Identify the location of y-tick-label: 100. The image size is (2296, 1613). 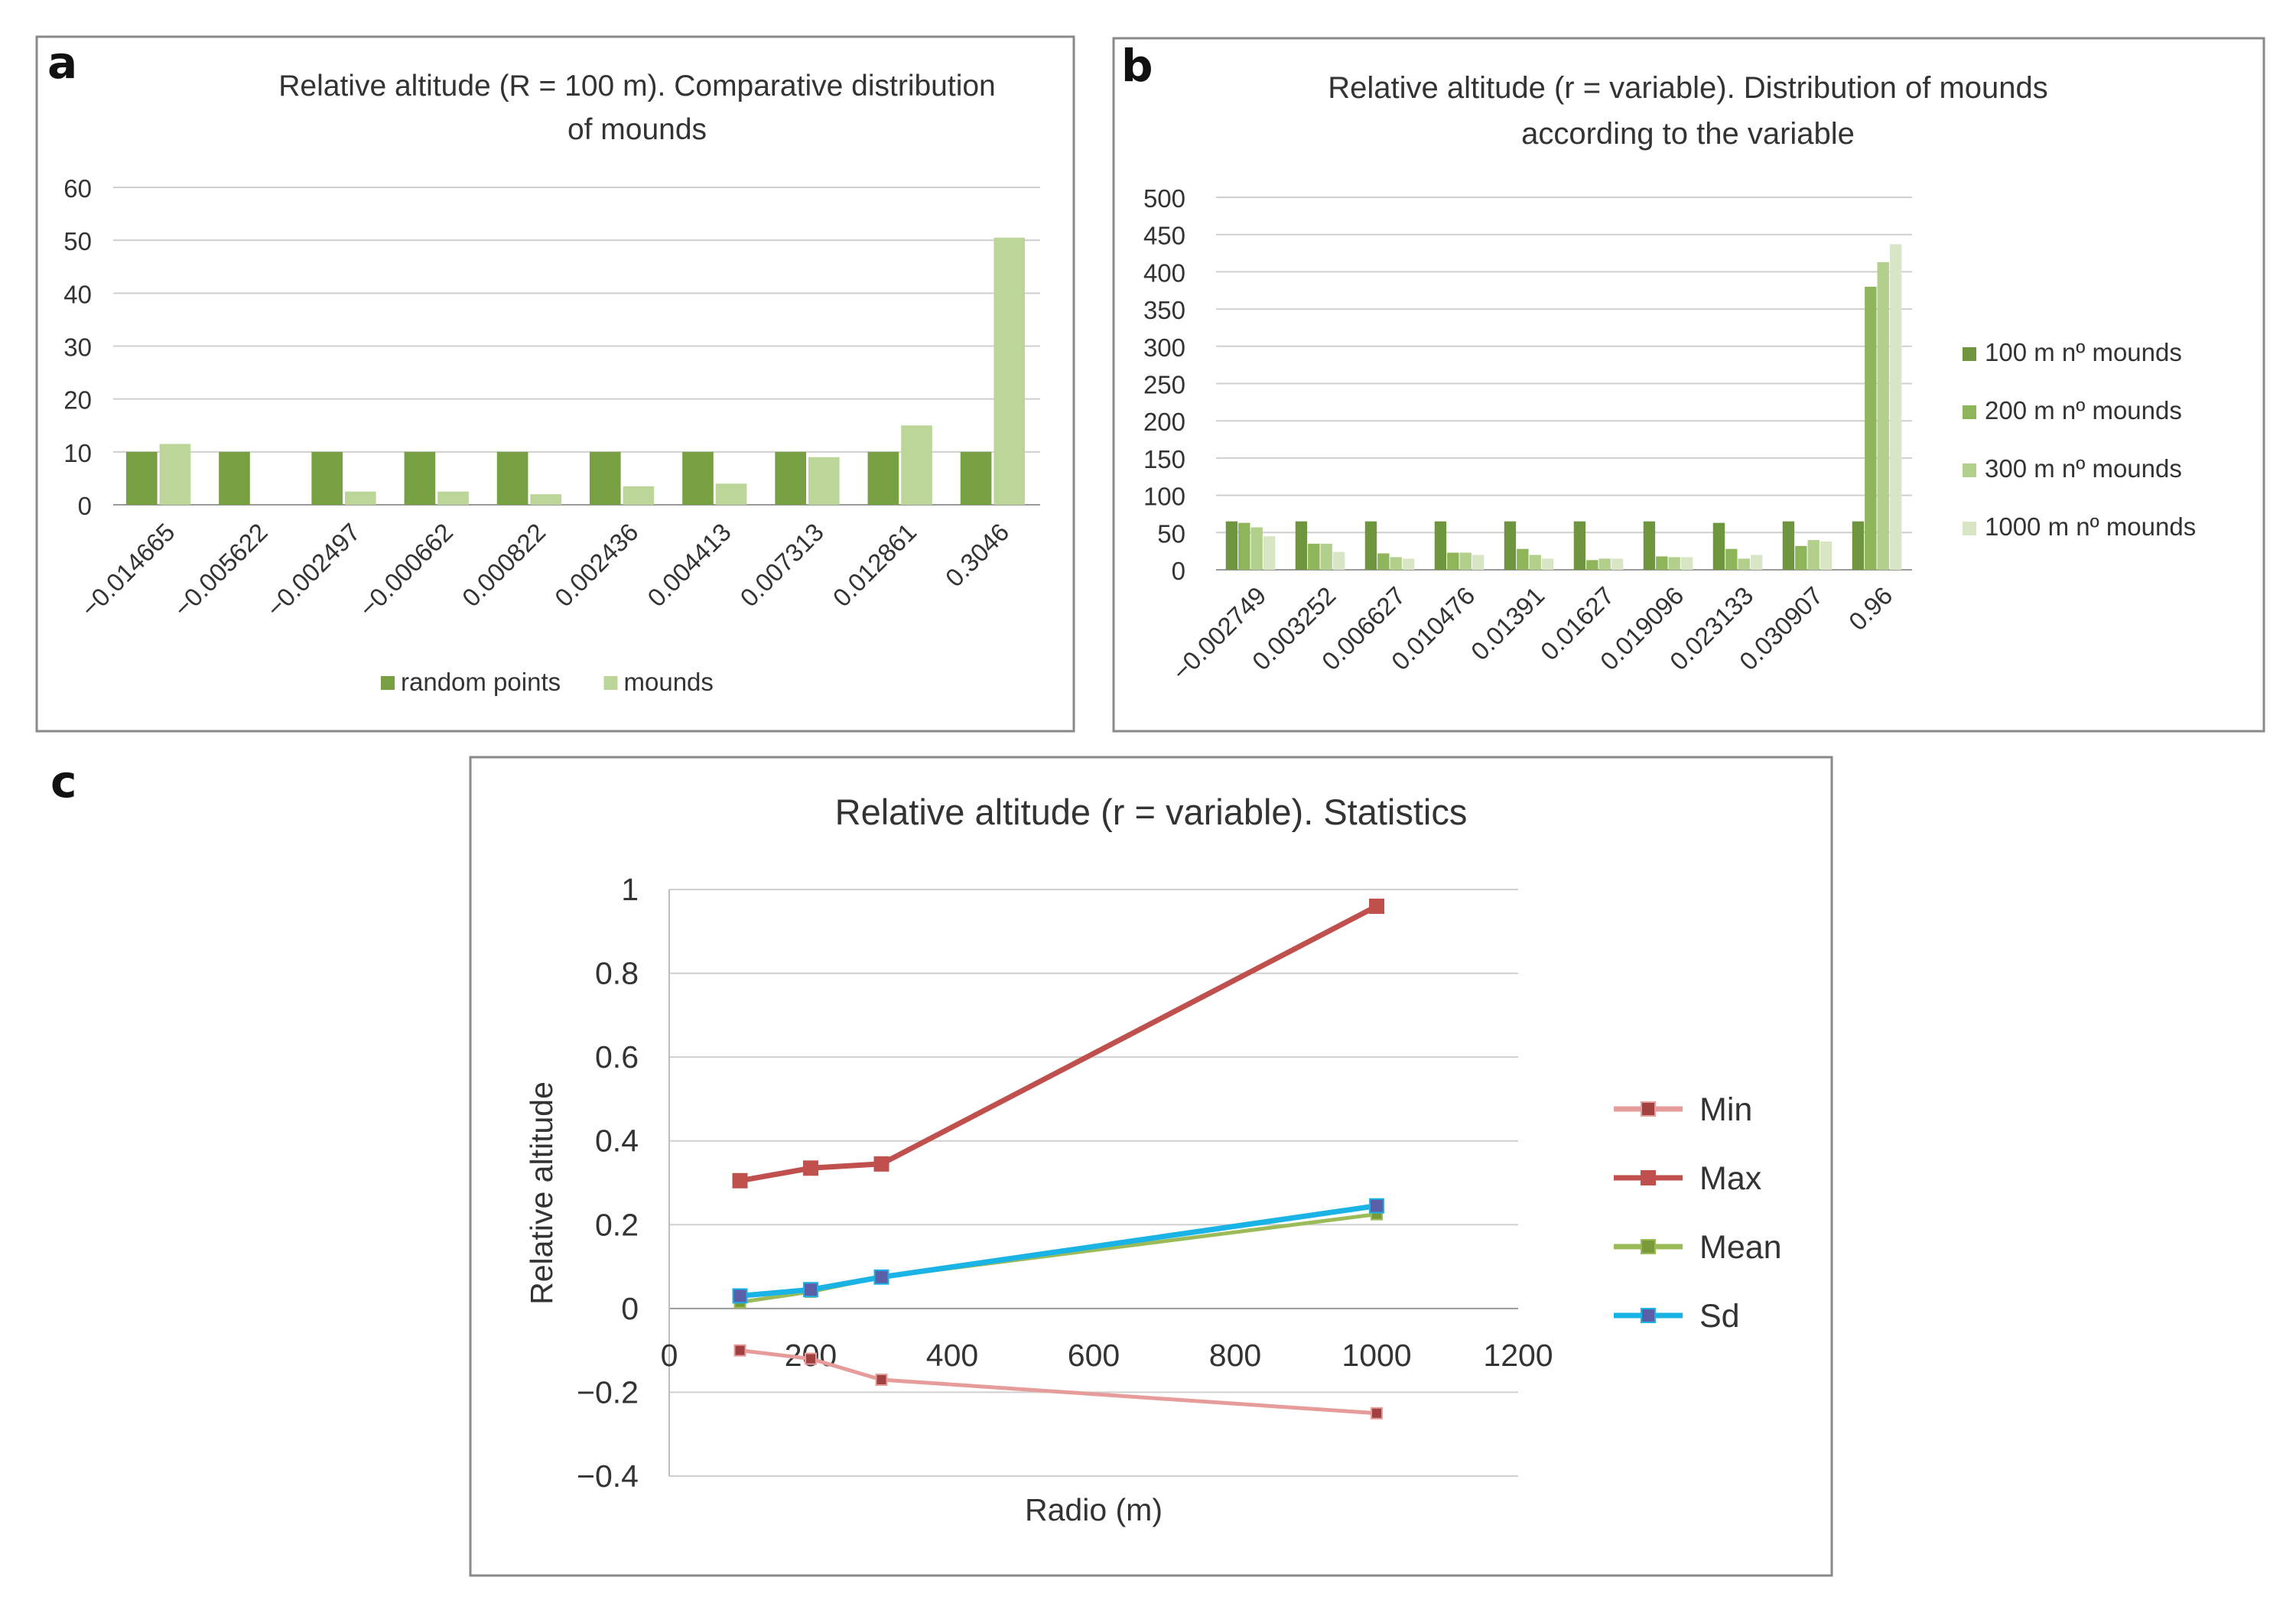
(1164, 497).